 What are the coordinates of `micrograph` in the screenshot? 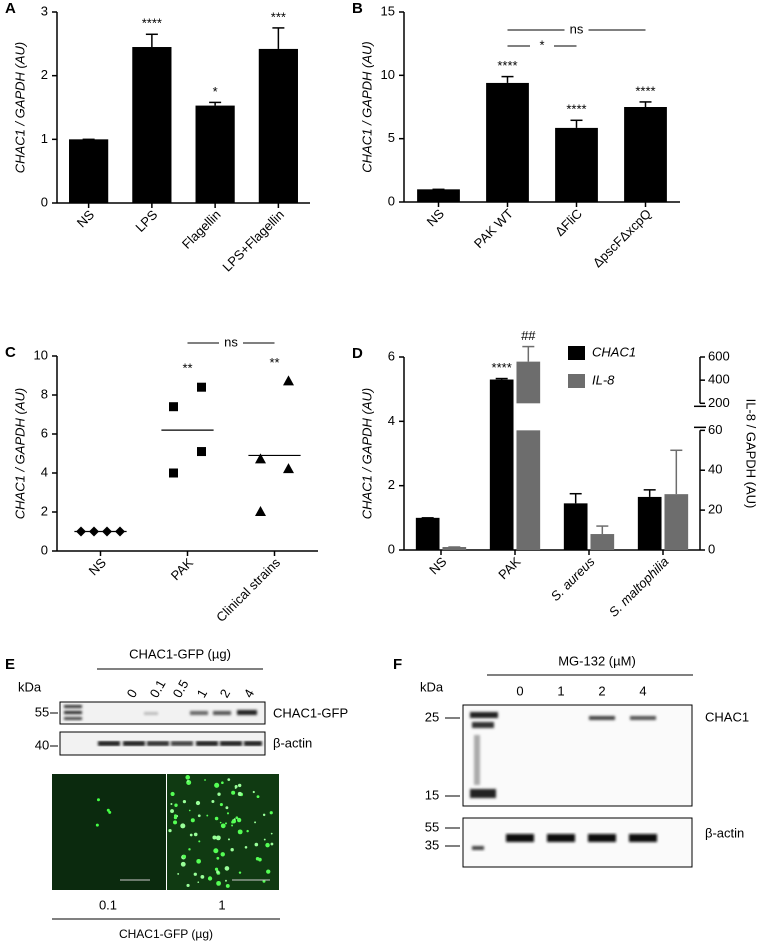 It's located at (223, 832).